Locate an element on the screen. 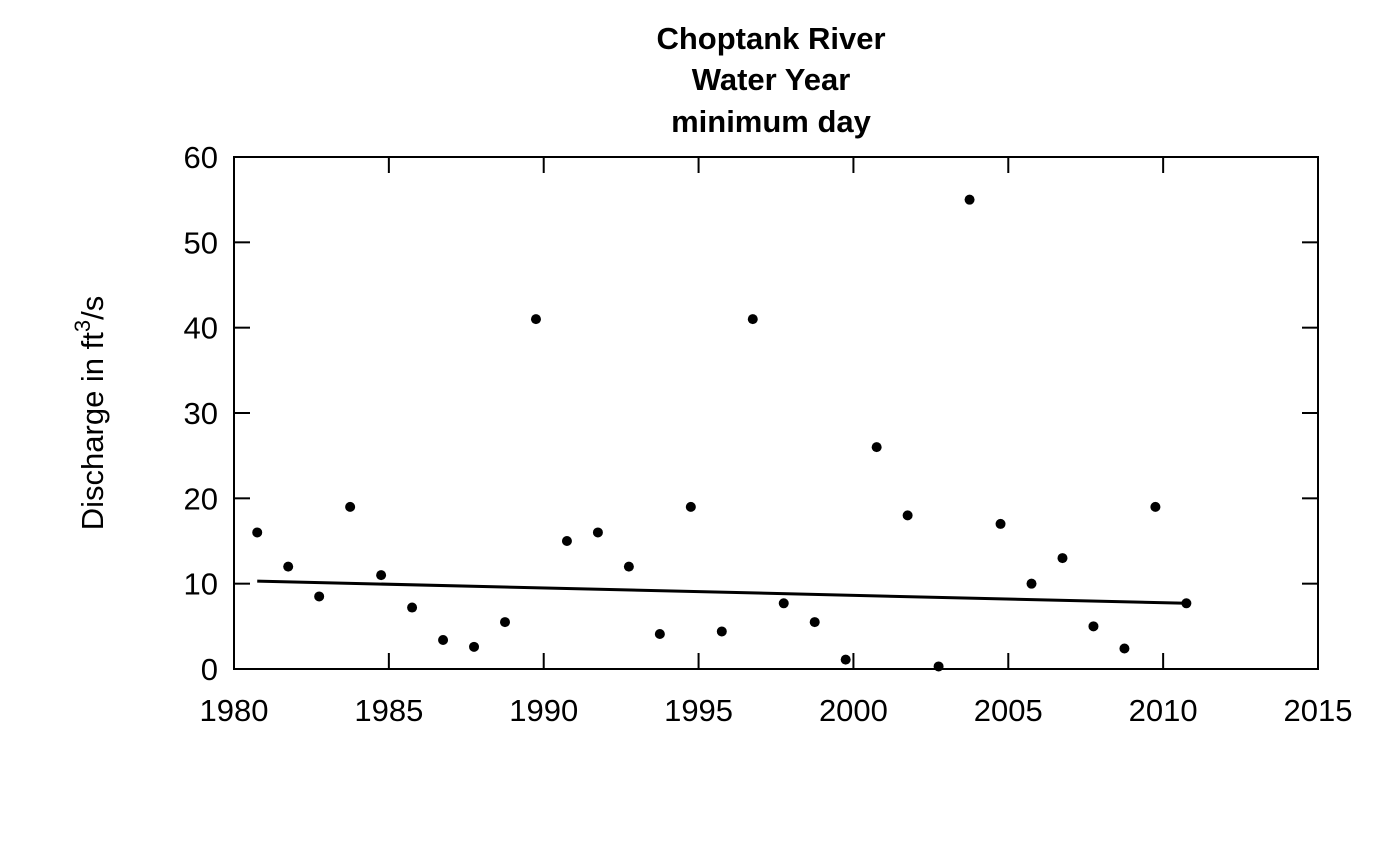 Image resolution: width=1400 pixels, height=866 pixels. chart-title-line-1: Choptank River is located at coordinates (770, 38).